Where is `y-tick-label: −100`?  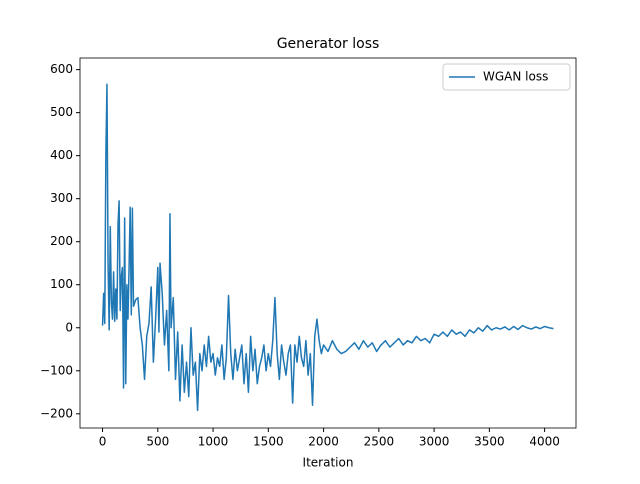 y-tick-label: −100 is located at coordinates (56, 370).